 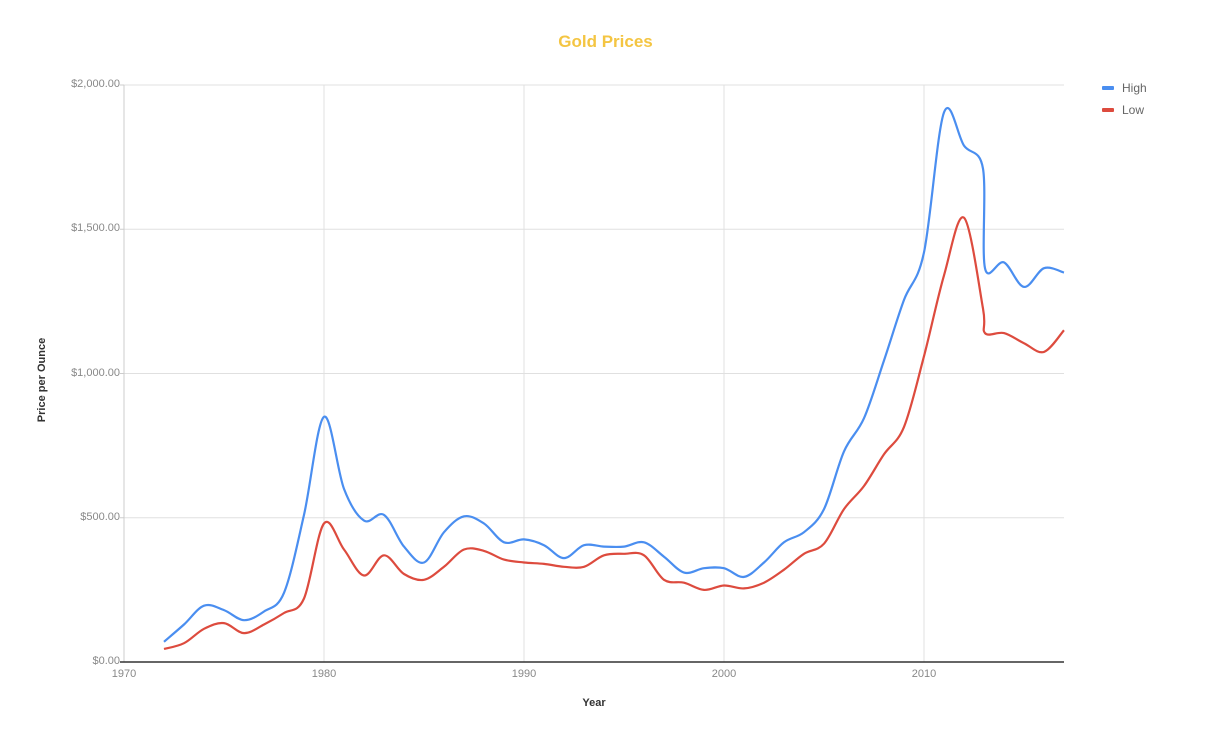 What do you see at coordinates (724, 674) in the screenshot?
I see `x-tick: 2000` at bounding box center [724, 674].